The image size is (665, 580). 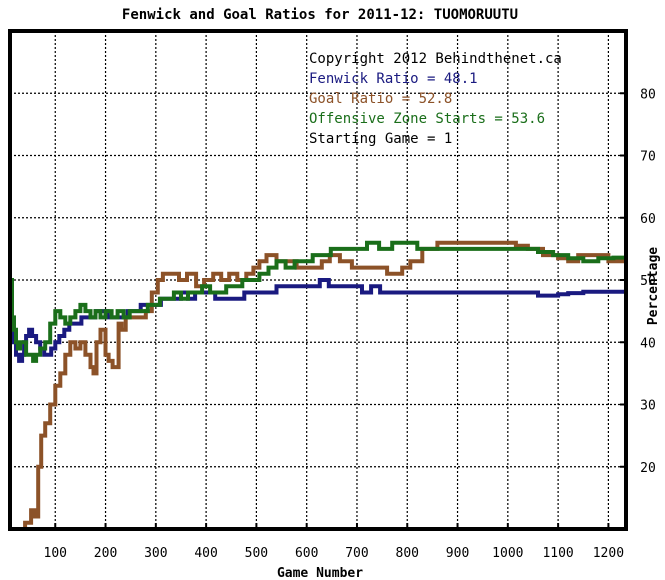 I want to click on y-axis-ticks: 20 30 40 50 60 70 80, so click(x=638, y=281).